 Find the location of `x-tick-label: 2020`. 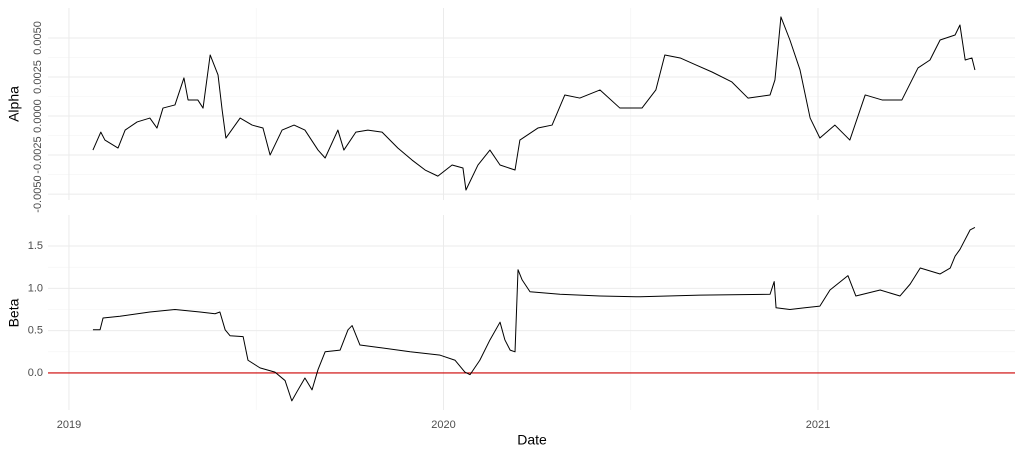

x-tick-label: 2020 is located at coordinates (443, 425).